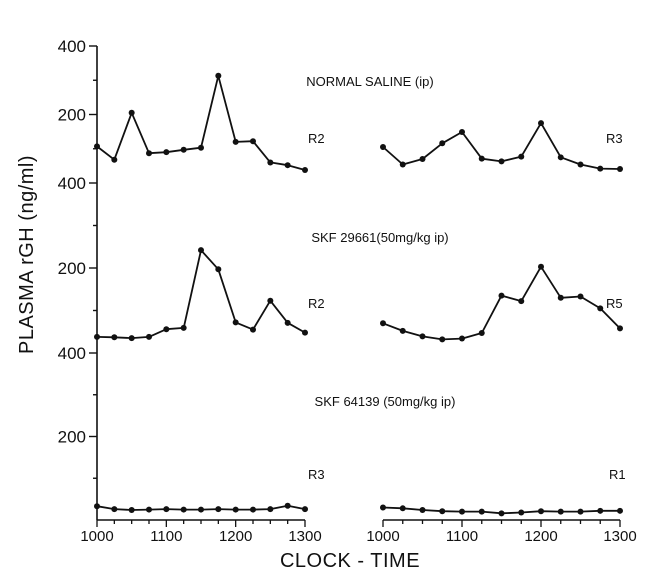 Image resolution: width=650 pixels, height=579 pixels. What do you see at coordinates (385, 401) in the screenshot?
I see `panel-title: SKF 64139 (50mg/kg ip)` at bounding box center [385, 401].